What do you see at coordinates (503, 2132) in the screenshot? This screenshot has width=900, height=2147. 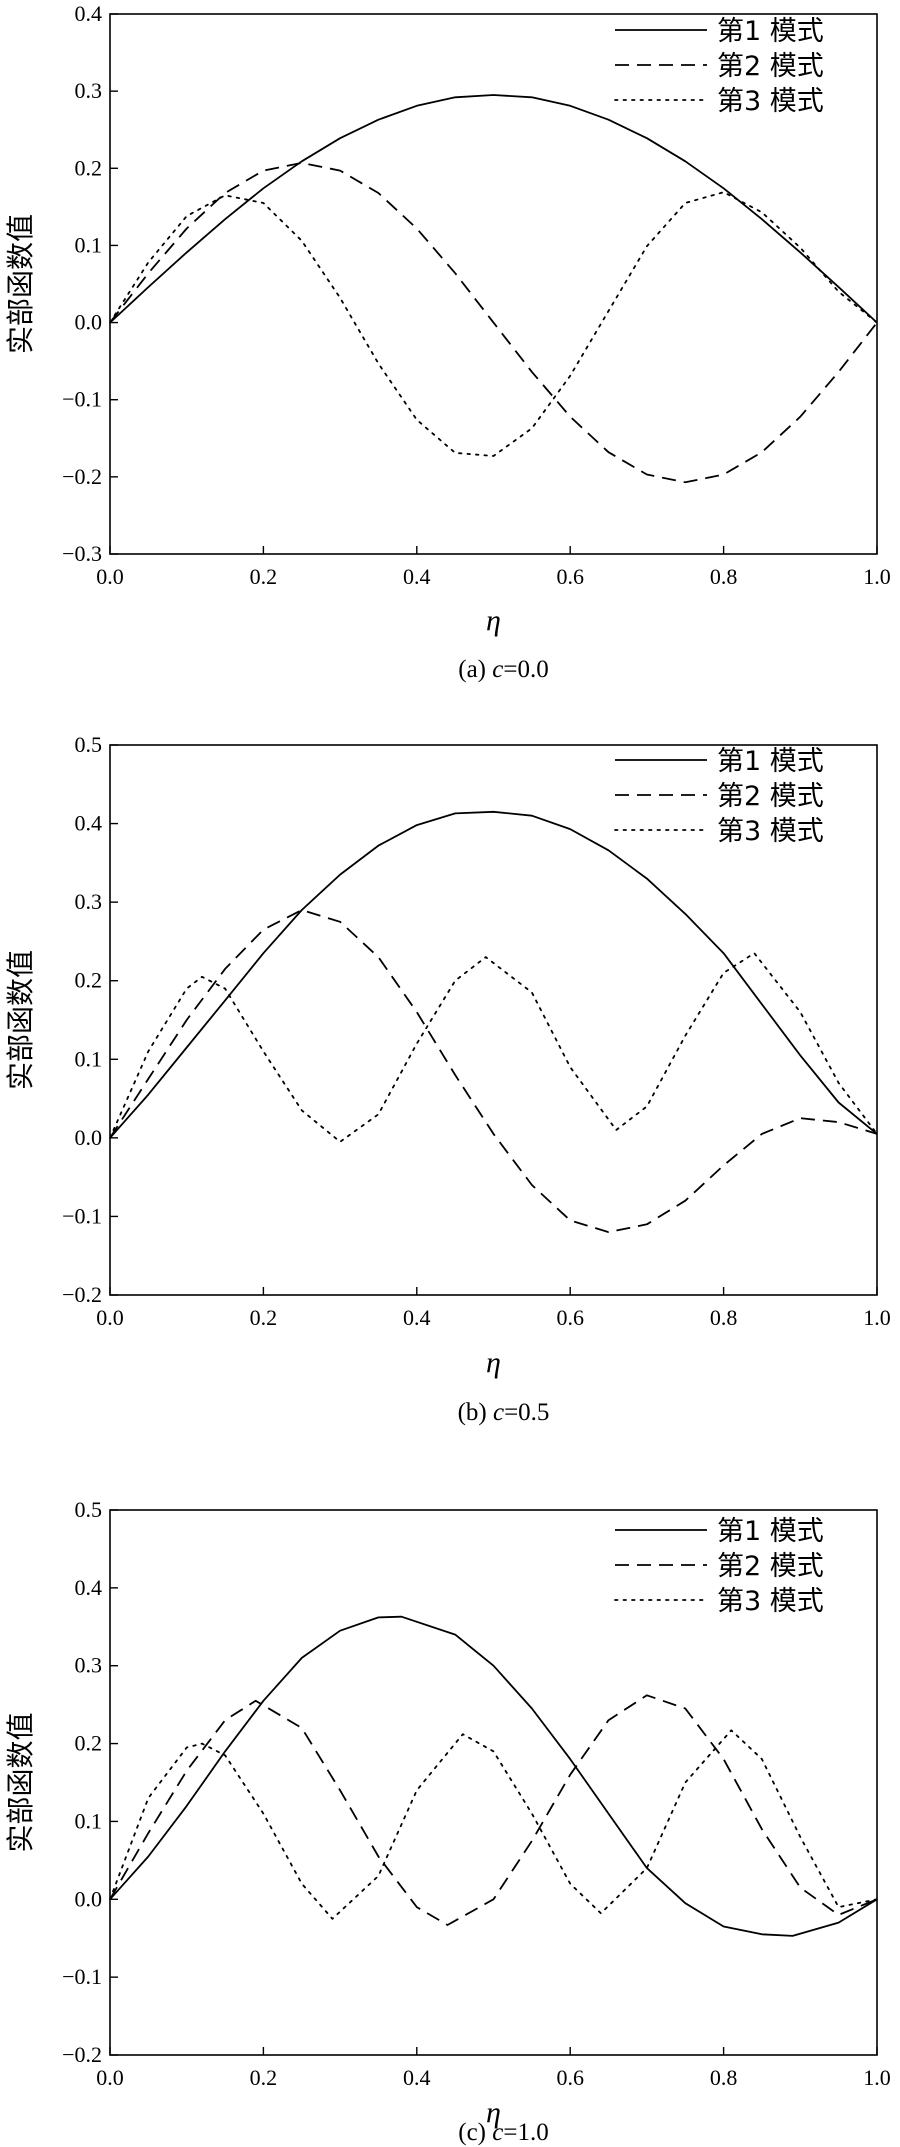 I see `panel-caption: (c) c=1.0` at bounding box center [503, 2132].